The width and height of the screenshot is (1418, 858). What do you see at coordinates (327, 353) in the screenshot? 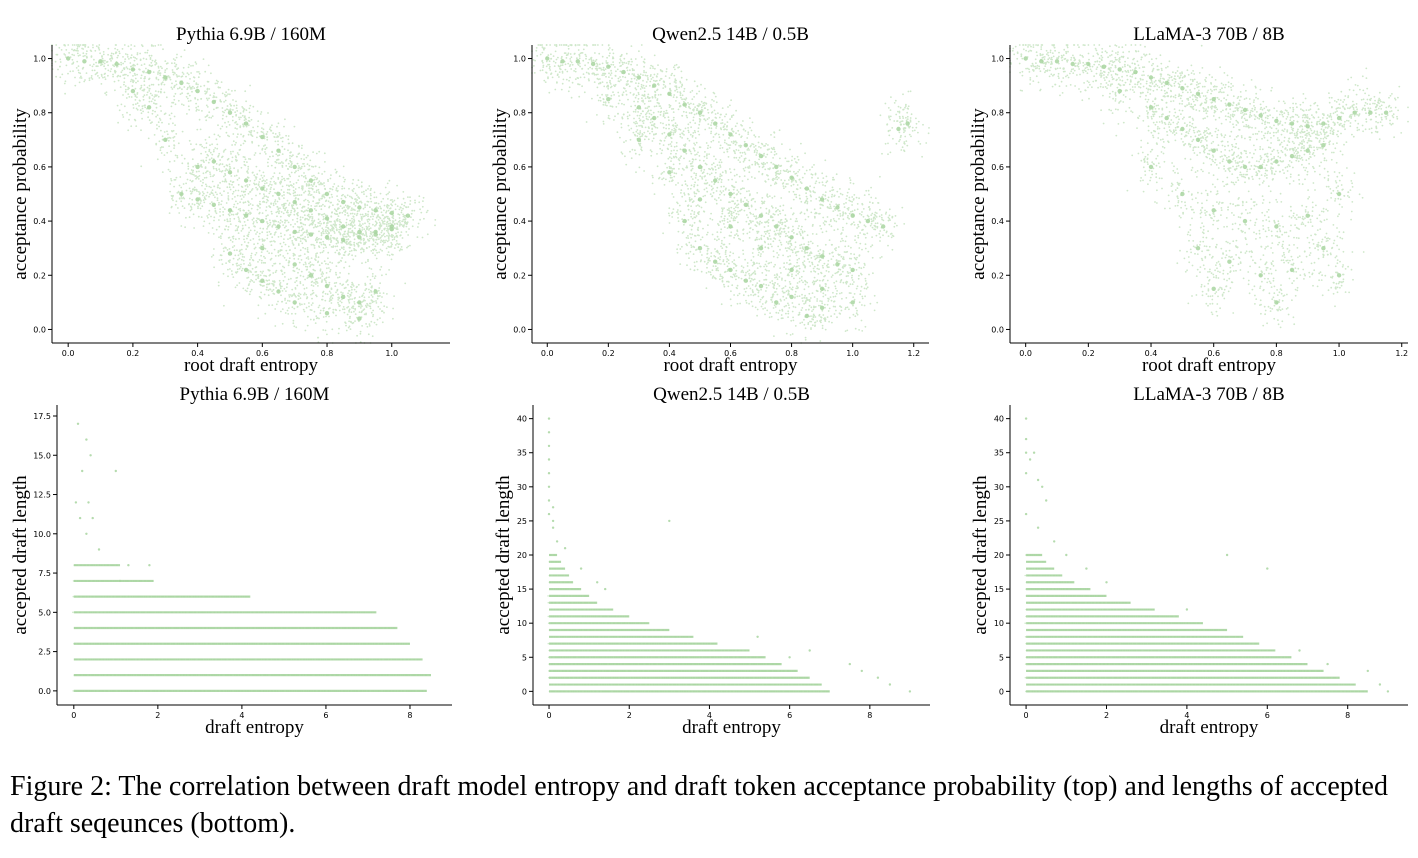
I see `x-tick-label: 0.8` at bounding box center [327, 353].